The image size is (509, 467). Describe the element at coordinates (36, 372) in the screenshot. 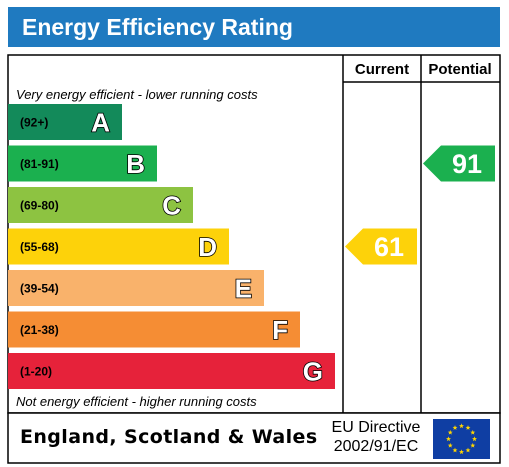

I see `band-range-g: (1-20)` at that location.